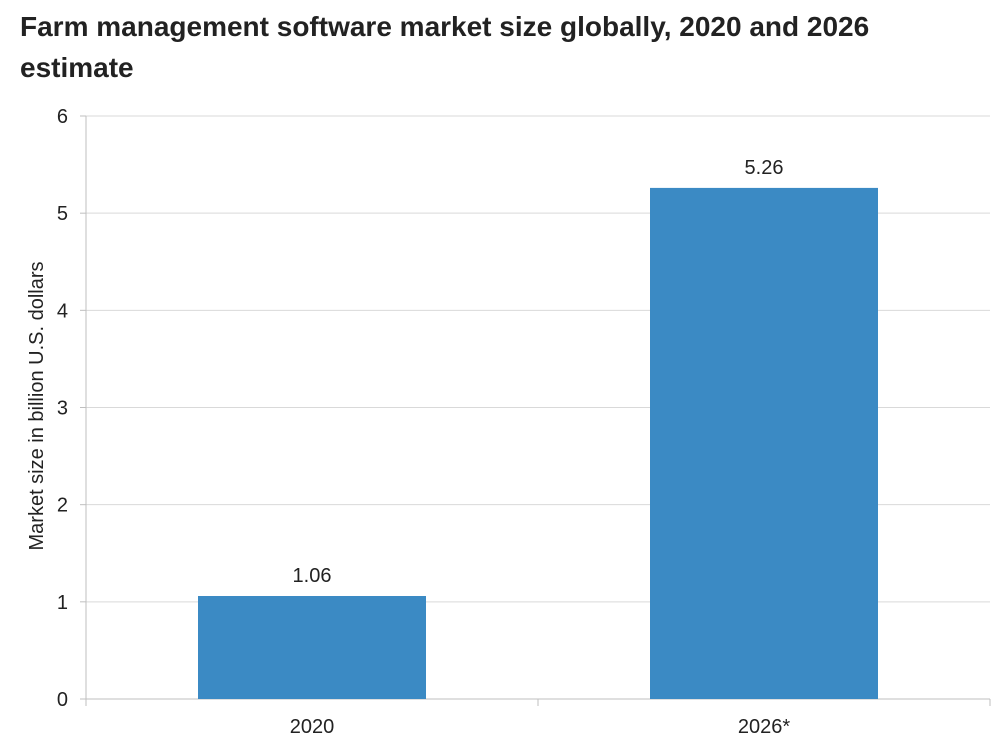 This screenshot has width=992, height=748. Describe the element at coordinates (538, 718) in the screenshot. I see `x-axis-ticks: 2020 2026*` at that location.